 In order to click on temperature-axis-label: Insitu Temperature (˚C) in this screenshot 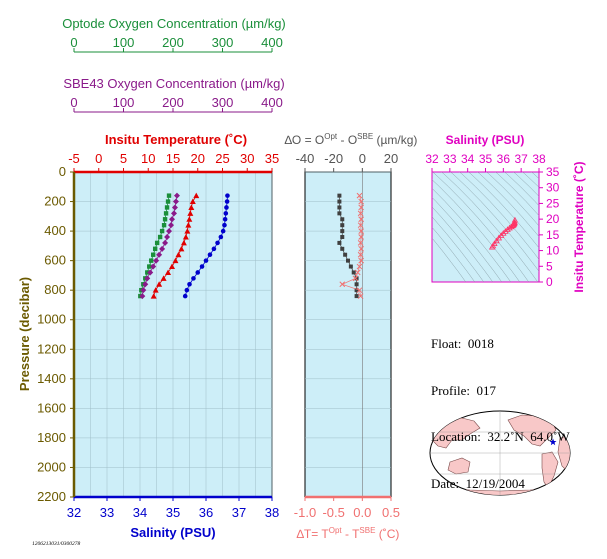, I will do `click(176, 139)`.